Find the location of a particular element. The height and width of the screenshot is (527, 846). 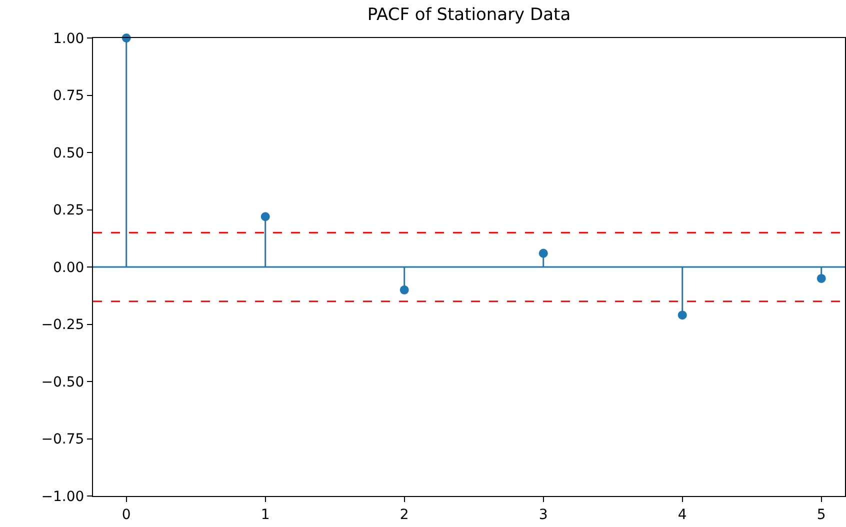

x-tick-label: 0 is located at coordinates (126, 514).